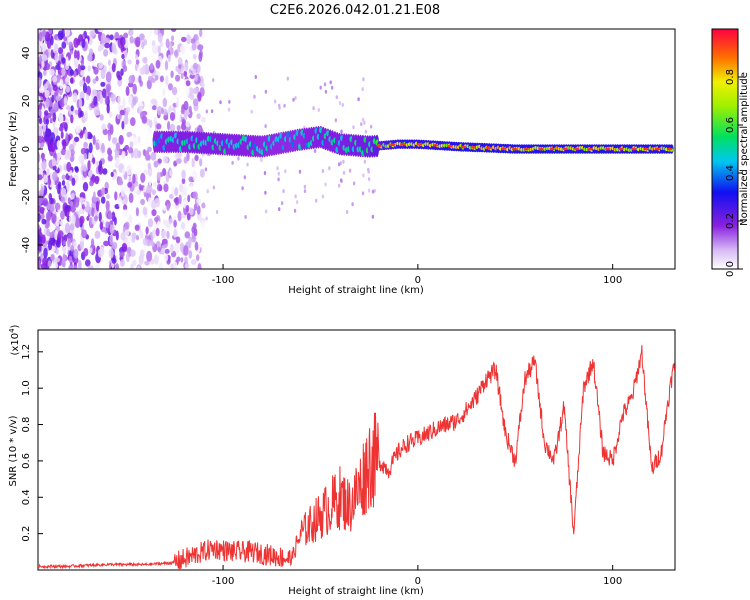 The image size is (750, 600). What do you see at coordinates (730, 77) in the screenshot?
I see `colorbar-tick-label: 0.8` at bounding box center [730, 77].